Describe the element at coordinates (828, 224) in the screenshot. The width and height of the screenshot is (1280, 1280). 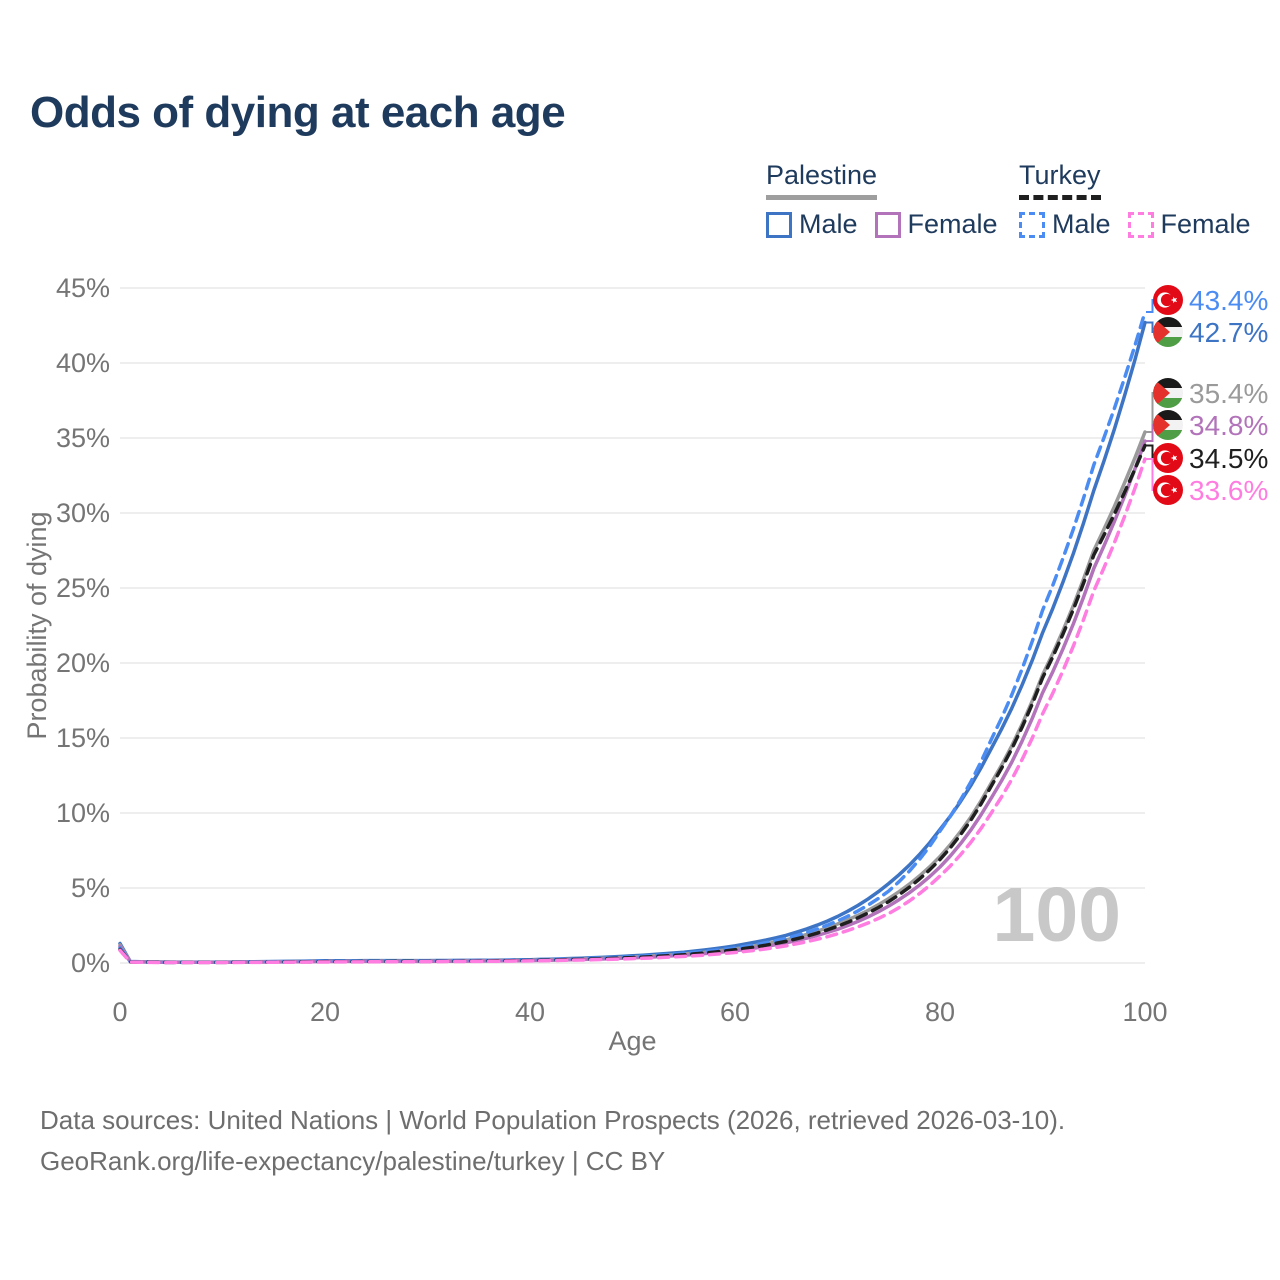
I see `legend-label-palestine-male: Male` at that location.